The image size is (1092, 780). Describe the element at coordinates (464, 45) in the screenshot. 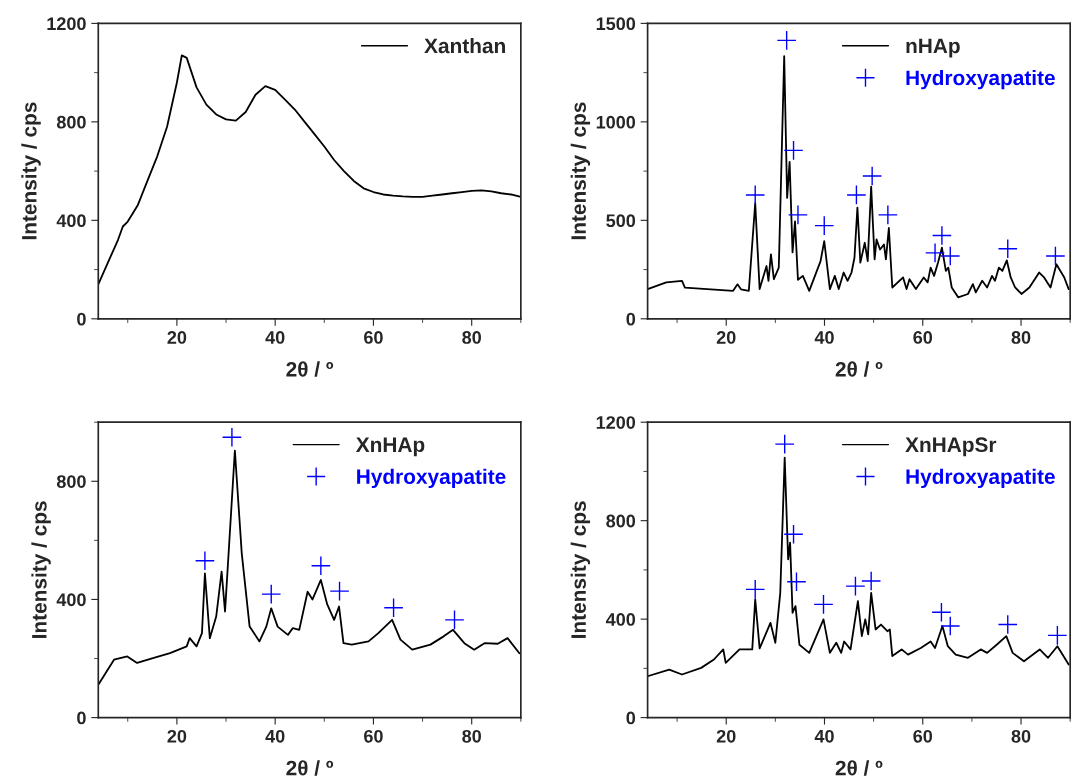

I see `legend-label: Xanthan` at that location.